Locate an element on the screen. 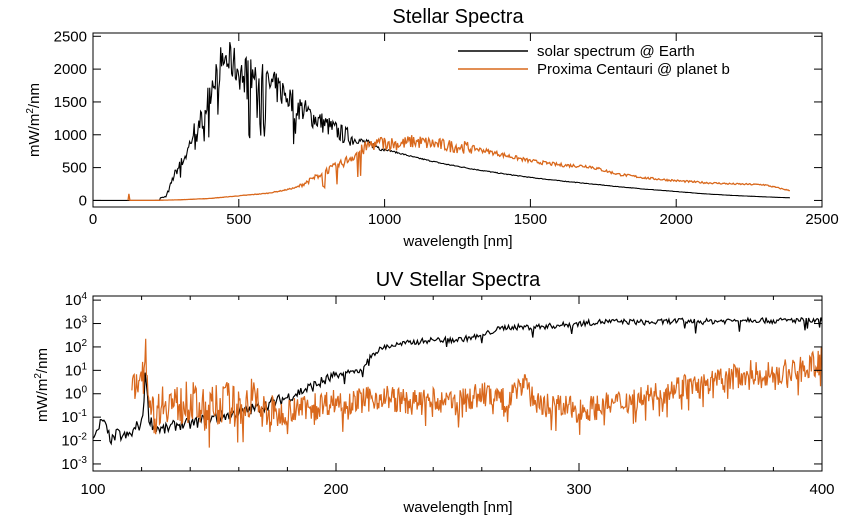 This screenshot has width=850, height=531. top-y-tick-label-1: 500 is located at coordinates (74, 168).